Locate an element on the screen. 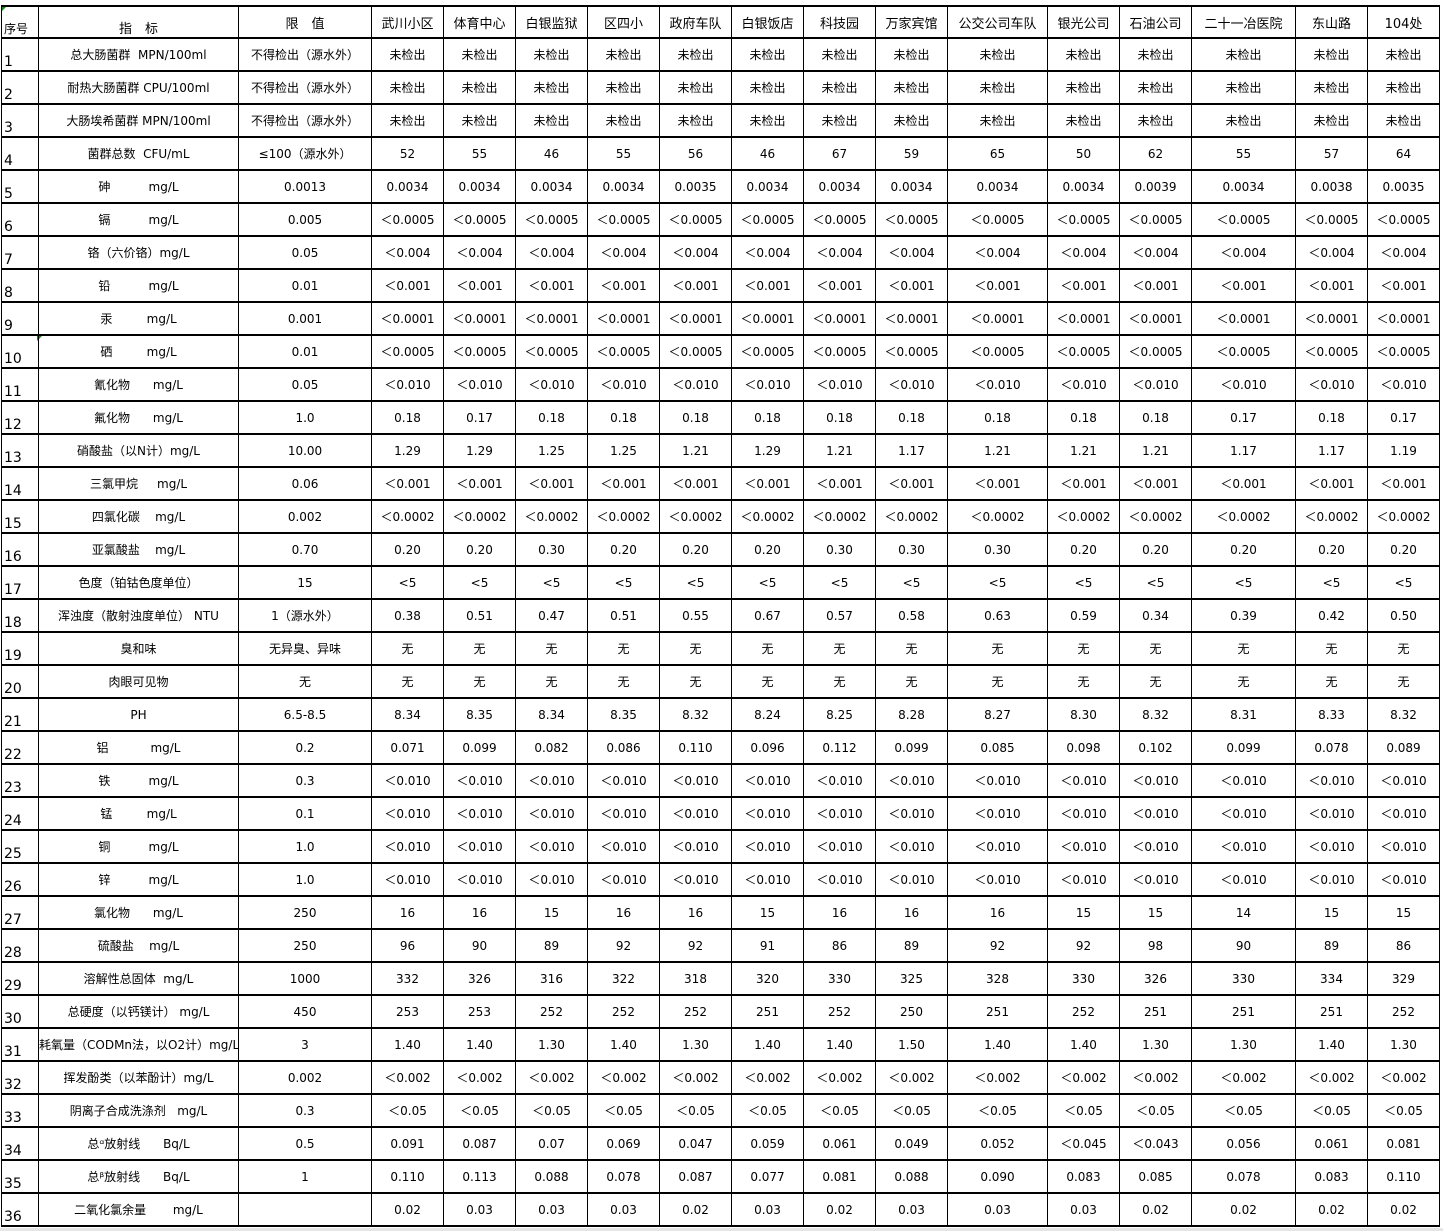 This screenshot has height=1231, width=1443. value-cell: 326 is located at coordinates (479, 978).